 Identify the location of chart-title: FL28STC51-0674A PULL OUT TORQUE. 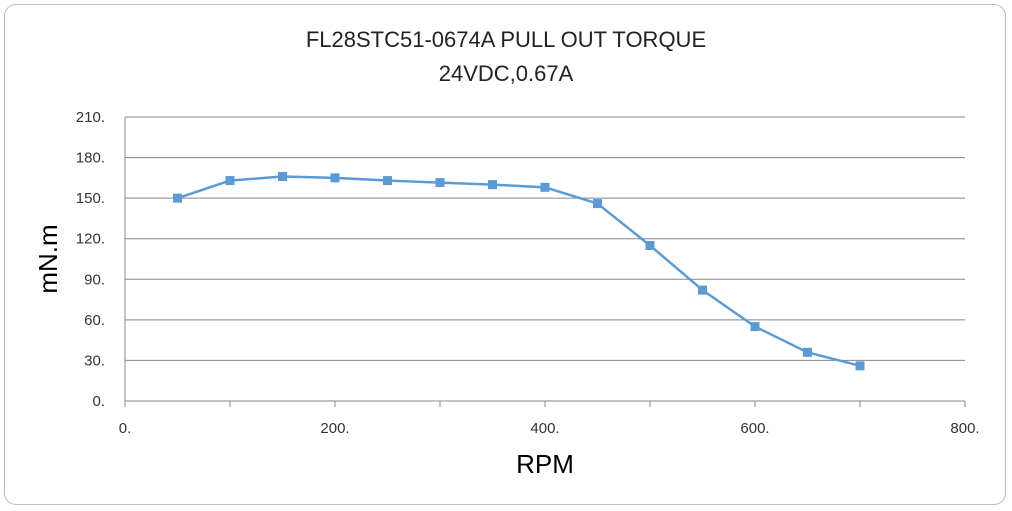
(506, 39).